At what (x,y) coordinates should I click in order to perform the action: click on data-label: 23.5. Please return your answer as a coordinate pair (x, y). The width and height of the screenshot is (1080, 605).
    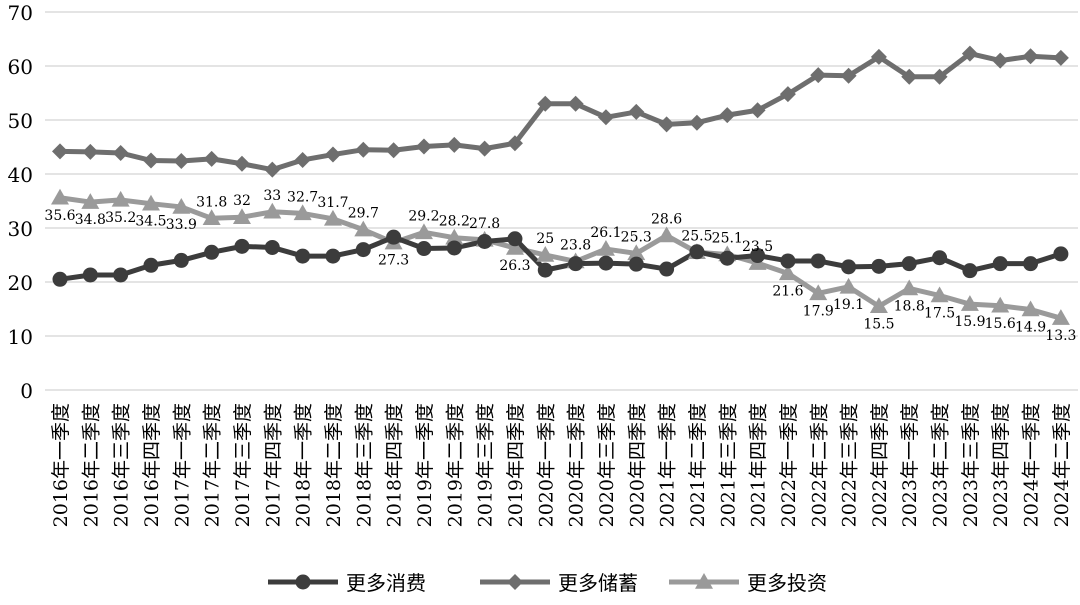
    Looking at the image, I should click on (757, 247).